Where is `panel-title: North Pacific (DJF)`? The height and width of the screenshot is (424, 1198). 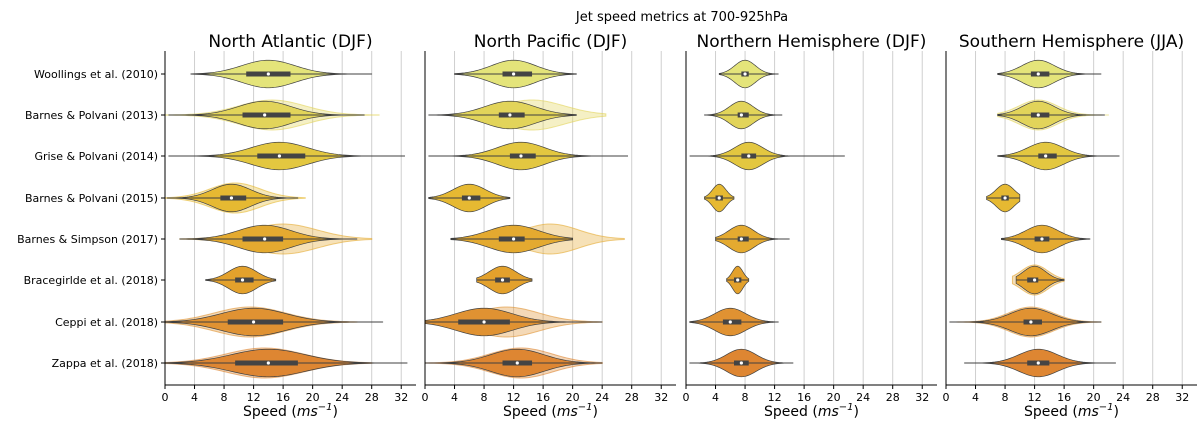 panel-title: North Pacific (DJF) is located at coordinates (551, 42).